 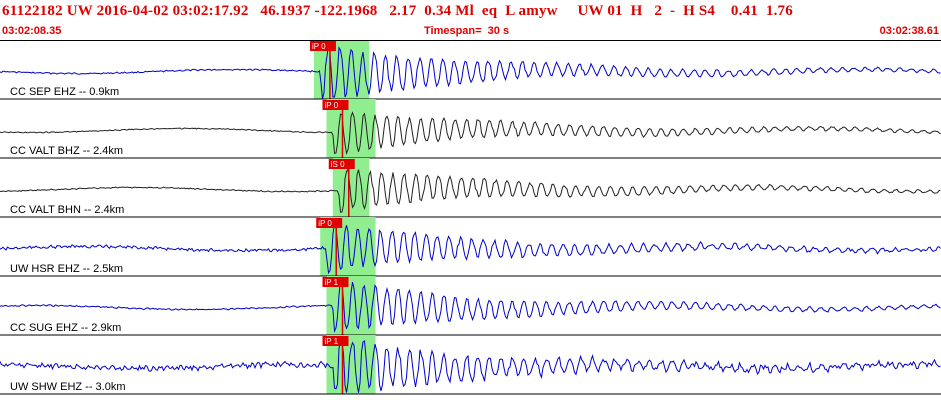 What do you see at coordinates (66, 151) in the screenshot?
I see `trace-label: CC VALT BHZ -- 2.4km` at bounding box center [66, 151].